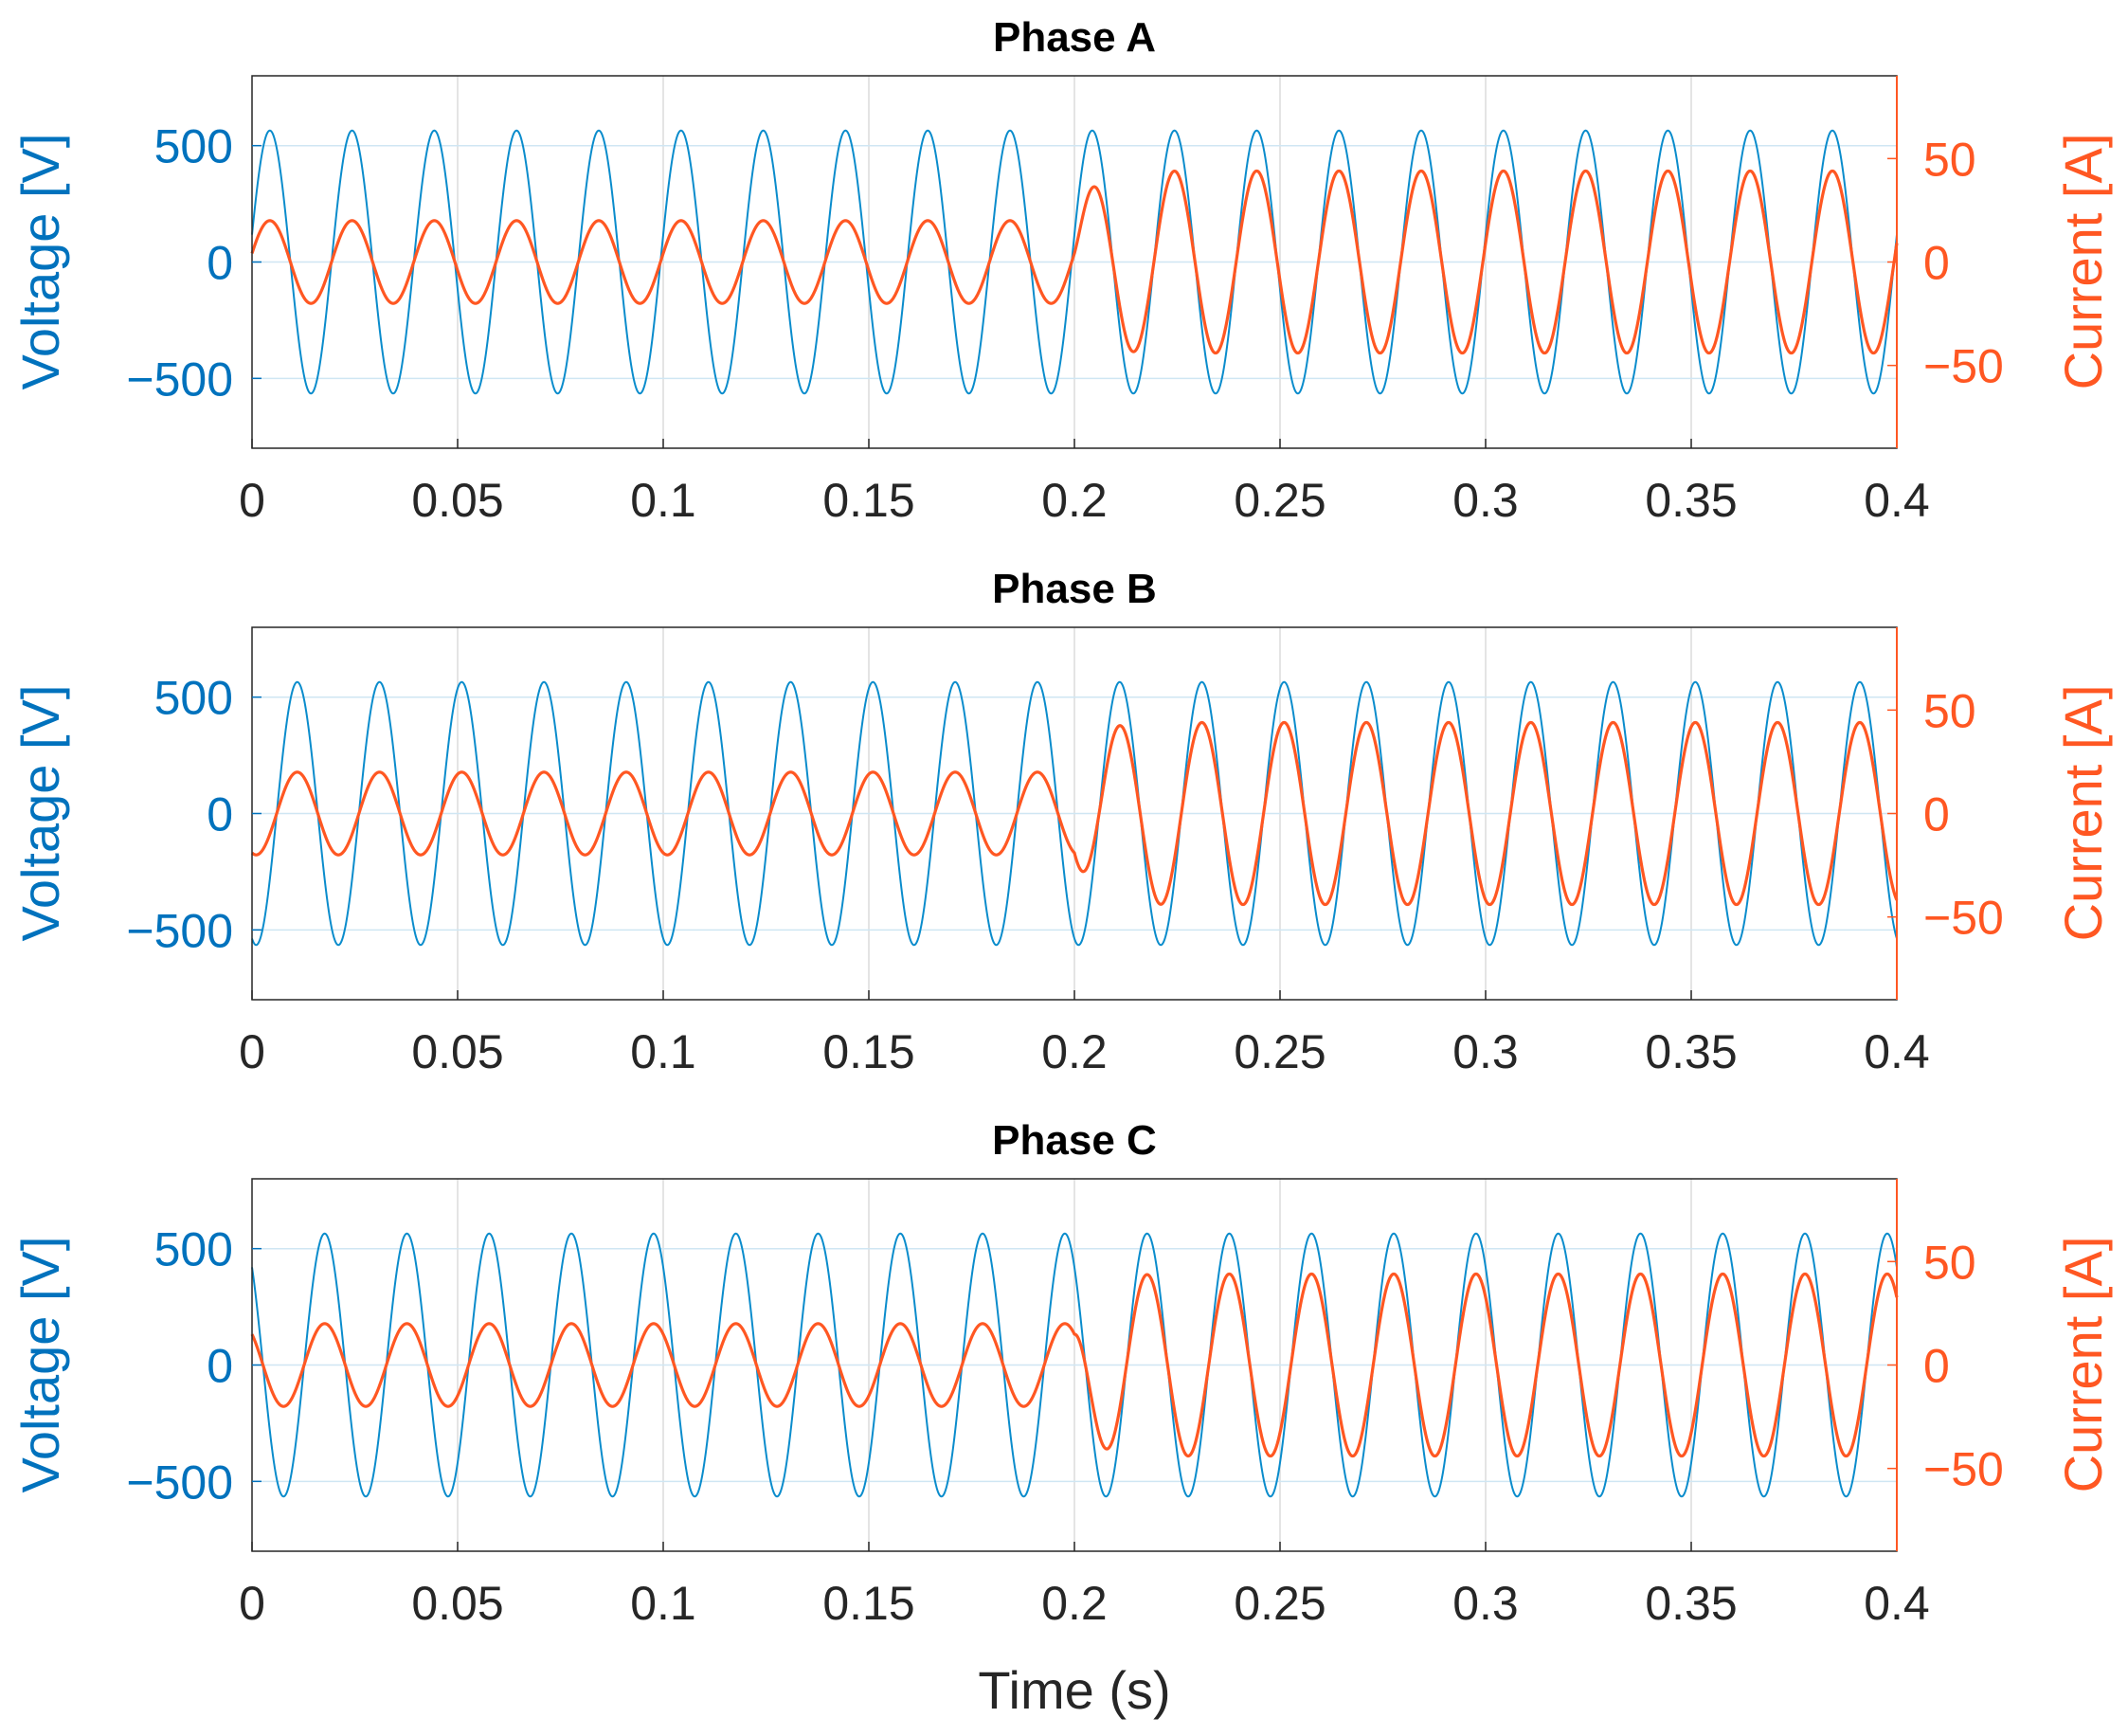 This screenshot has height=1736, width=2128. Describe the element at coordinates (1074, 1140) in the screenshot. I see `panel-title: Phase C` at that location.